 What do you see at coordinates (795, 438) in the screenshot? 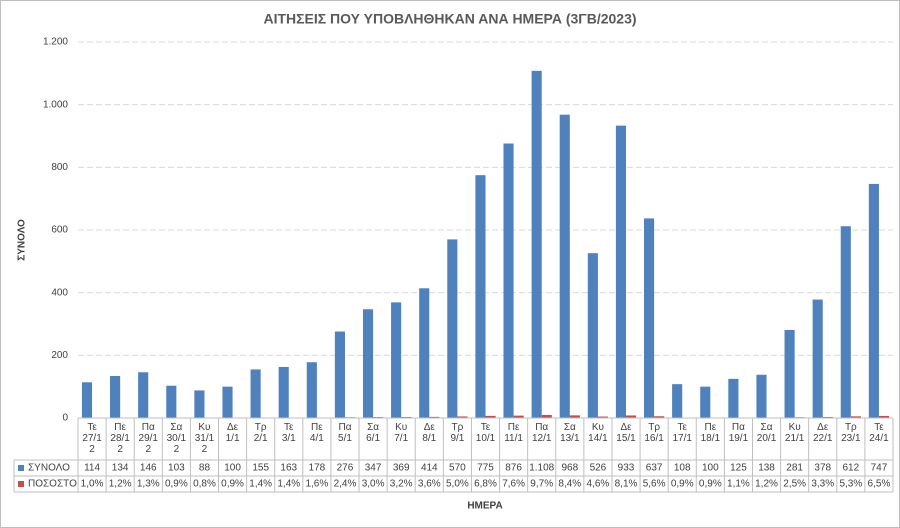
I see `x-tick-label-line: 21/1` at bounding box center [795, 438].